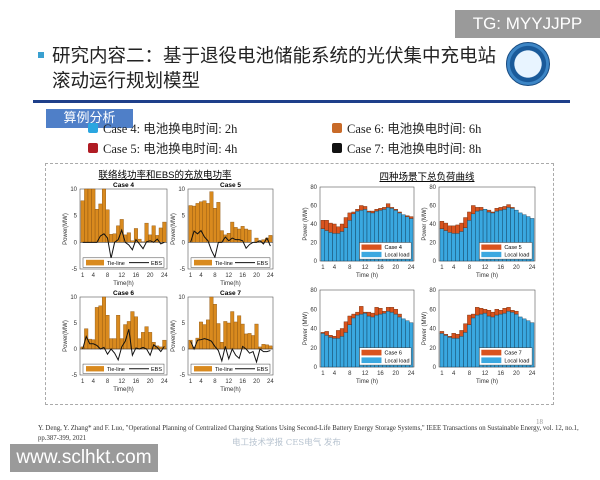 This screenshot has width=600, height=480. What do you see at coordinates (84, 458) in the screenshot?
I see `watermark-site: www.sclhkt.com` at bounding box center [84, 458].